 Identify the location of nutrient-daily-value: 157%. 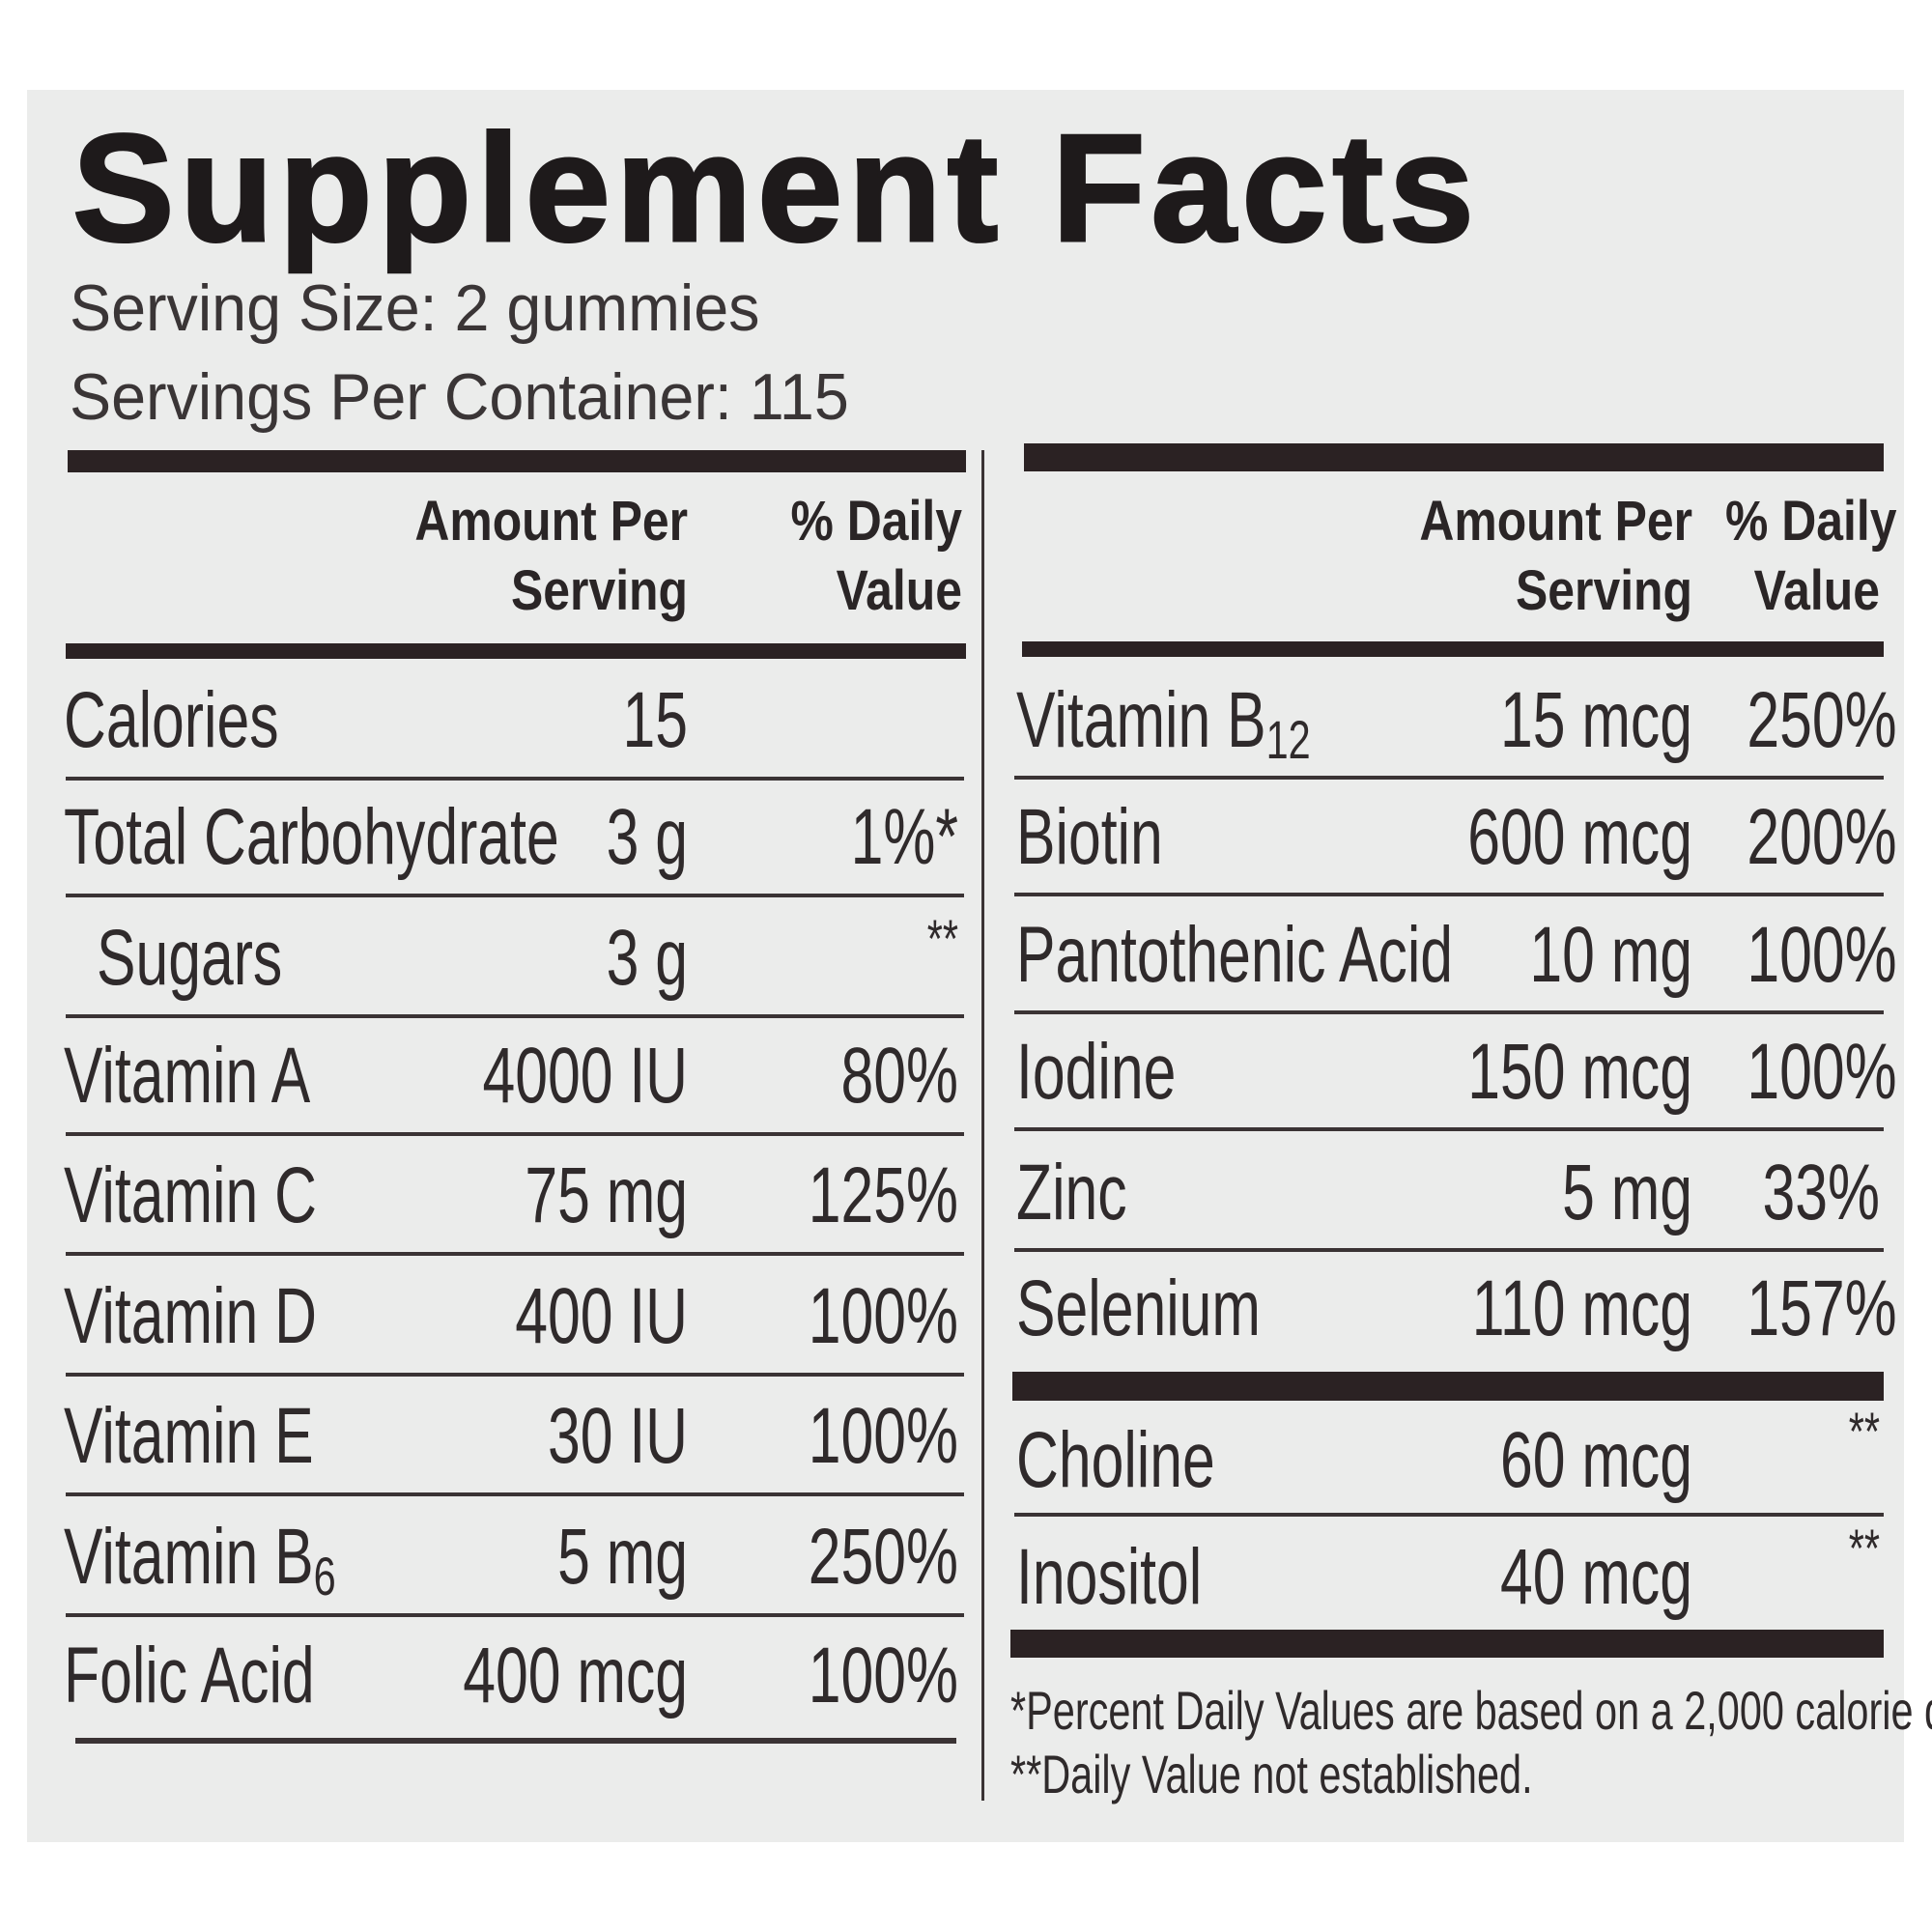
(1822, 1308).